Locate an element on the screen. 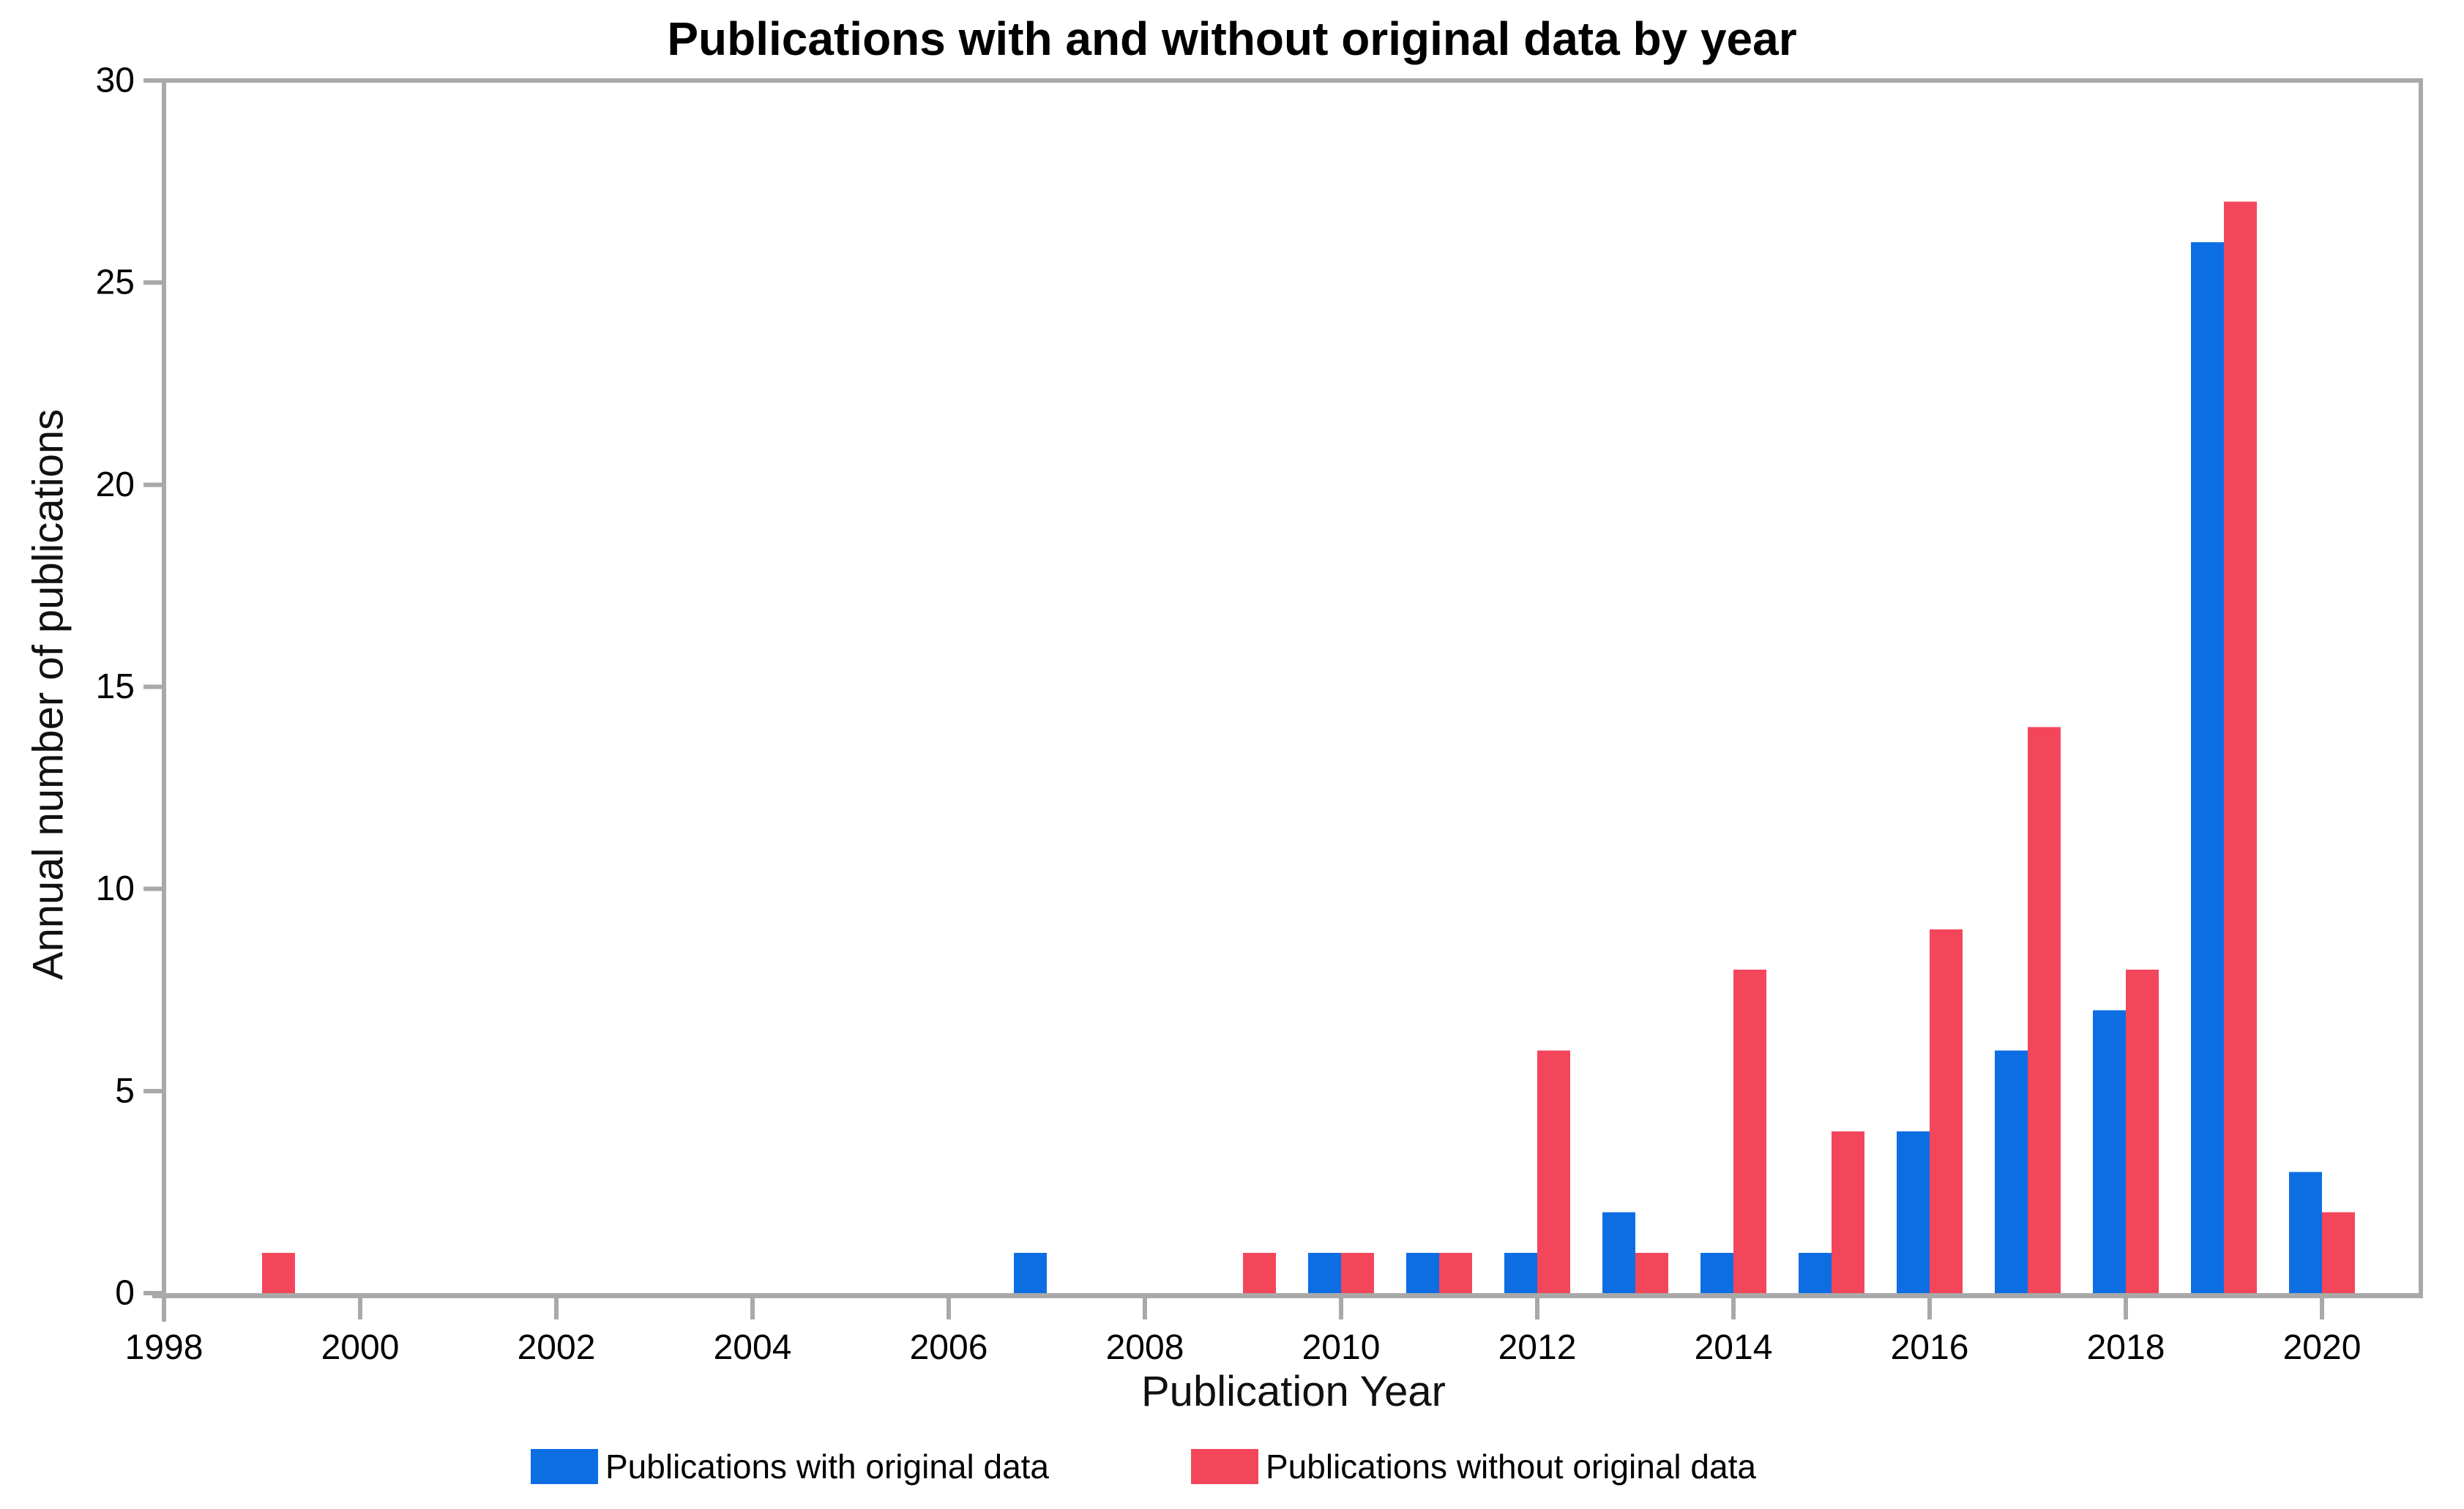 This screenshot has height=1509, width=2464. legend-item-without-original-data: Publications without original data is located at coordinates (1473, 1467).